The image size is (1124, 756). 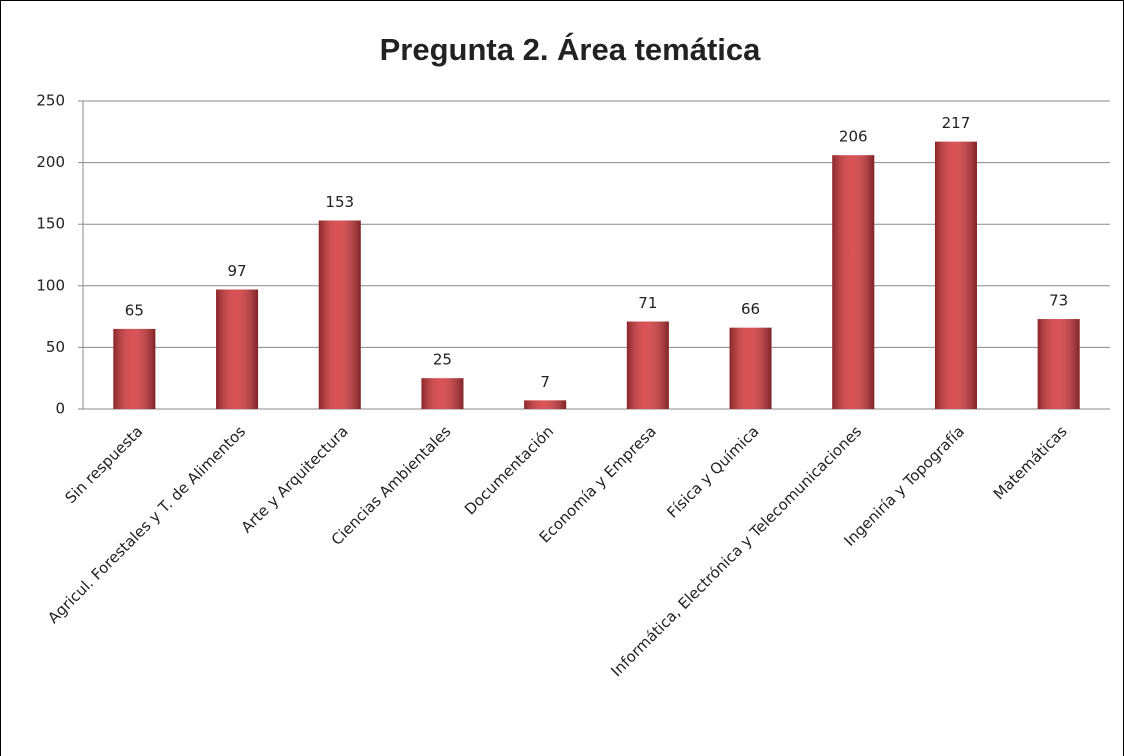 What do you see at coordinates (50, 162) in the screenshot?
I see `y-tick-label: 200` at bounding box center [50, 162].